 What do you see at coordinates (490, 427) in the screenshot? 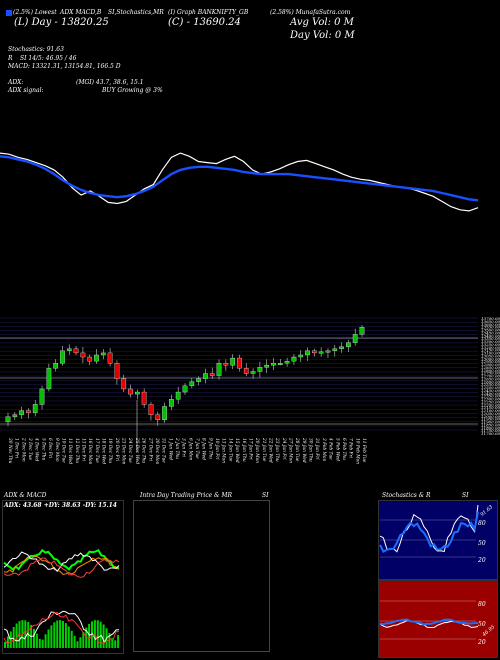
I see `price-scale-label: 11800.00` at bounding box center [490, 427].